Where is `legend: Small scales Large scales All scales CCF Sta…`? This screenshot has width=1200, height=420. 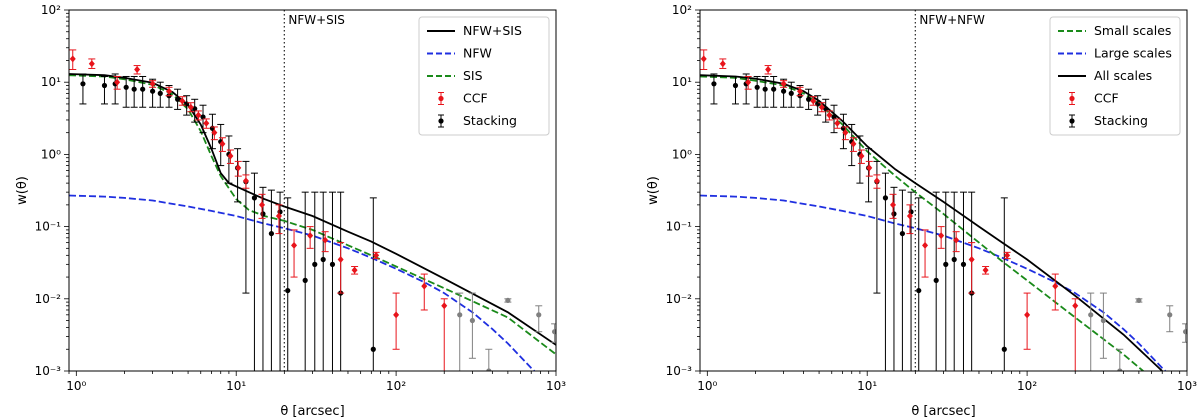
legend: Small scales Large scales All scales CCF Sta… is located at coordinates (1115, 76).